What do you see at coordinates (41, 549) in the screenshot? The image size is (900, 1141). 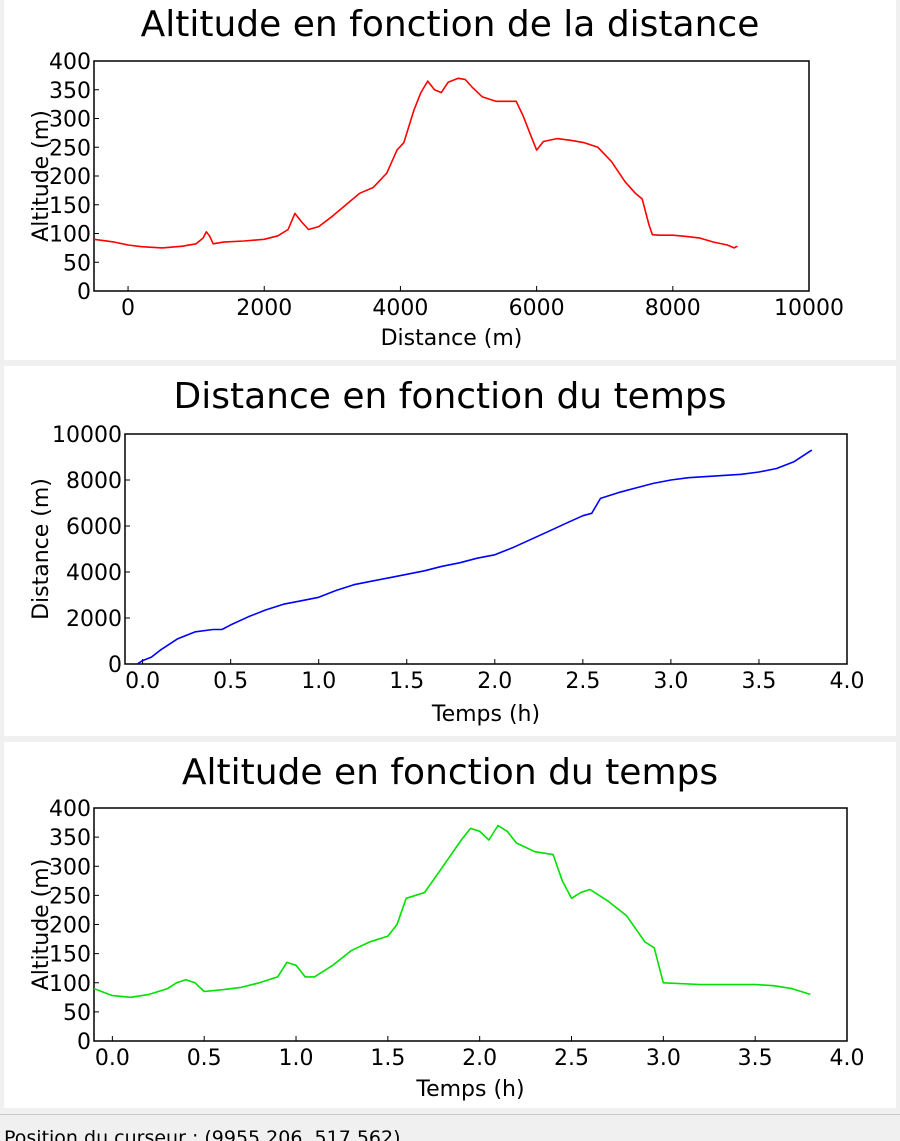 I see `y-axis-label: Distance (m)` at bounding box center [41, 549].